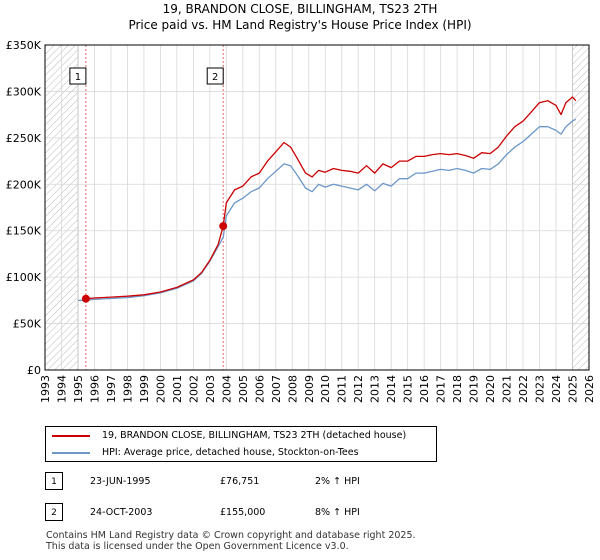 This screenshot has height=560, width=600. I want to click on transaction-price: £76,751, so click(240, 481).